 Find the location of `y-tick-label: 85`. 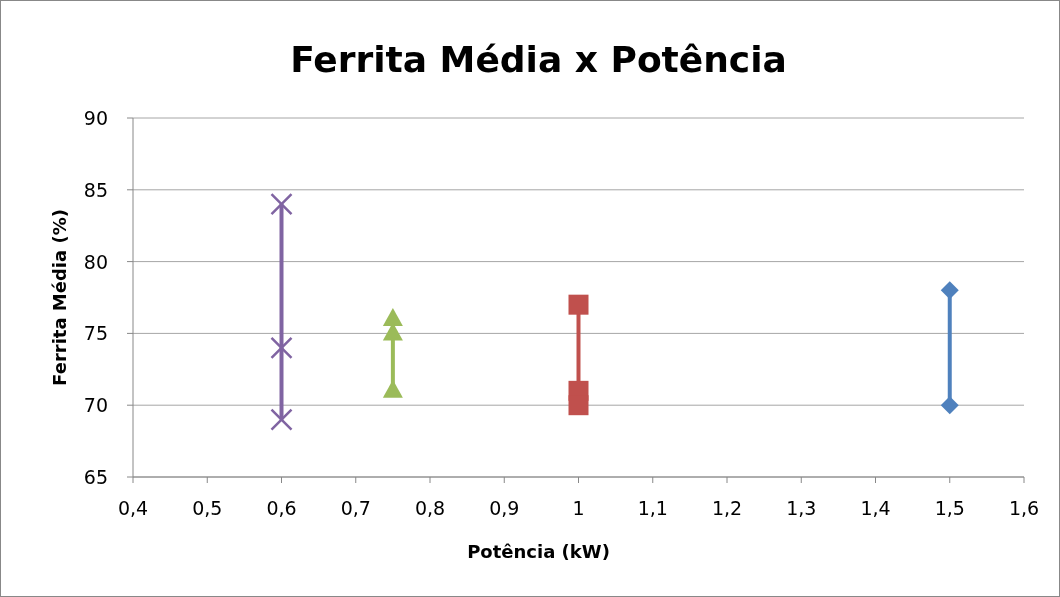

y-tick-label: 85 is located at coordinates (95, 189).